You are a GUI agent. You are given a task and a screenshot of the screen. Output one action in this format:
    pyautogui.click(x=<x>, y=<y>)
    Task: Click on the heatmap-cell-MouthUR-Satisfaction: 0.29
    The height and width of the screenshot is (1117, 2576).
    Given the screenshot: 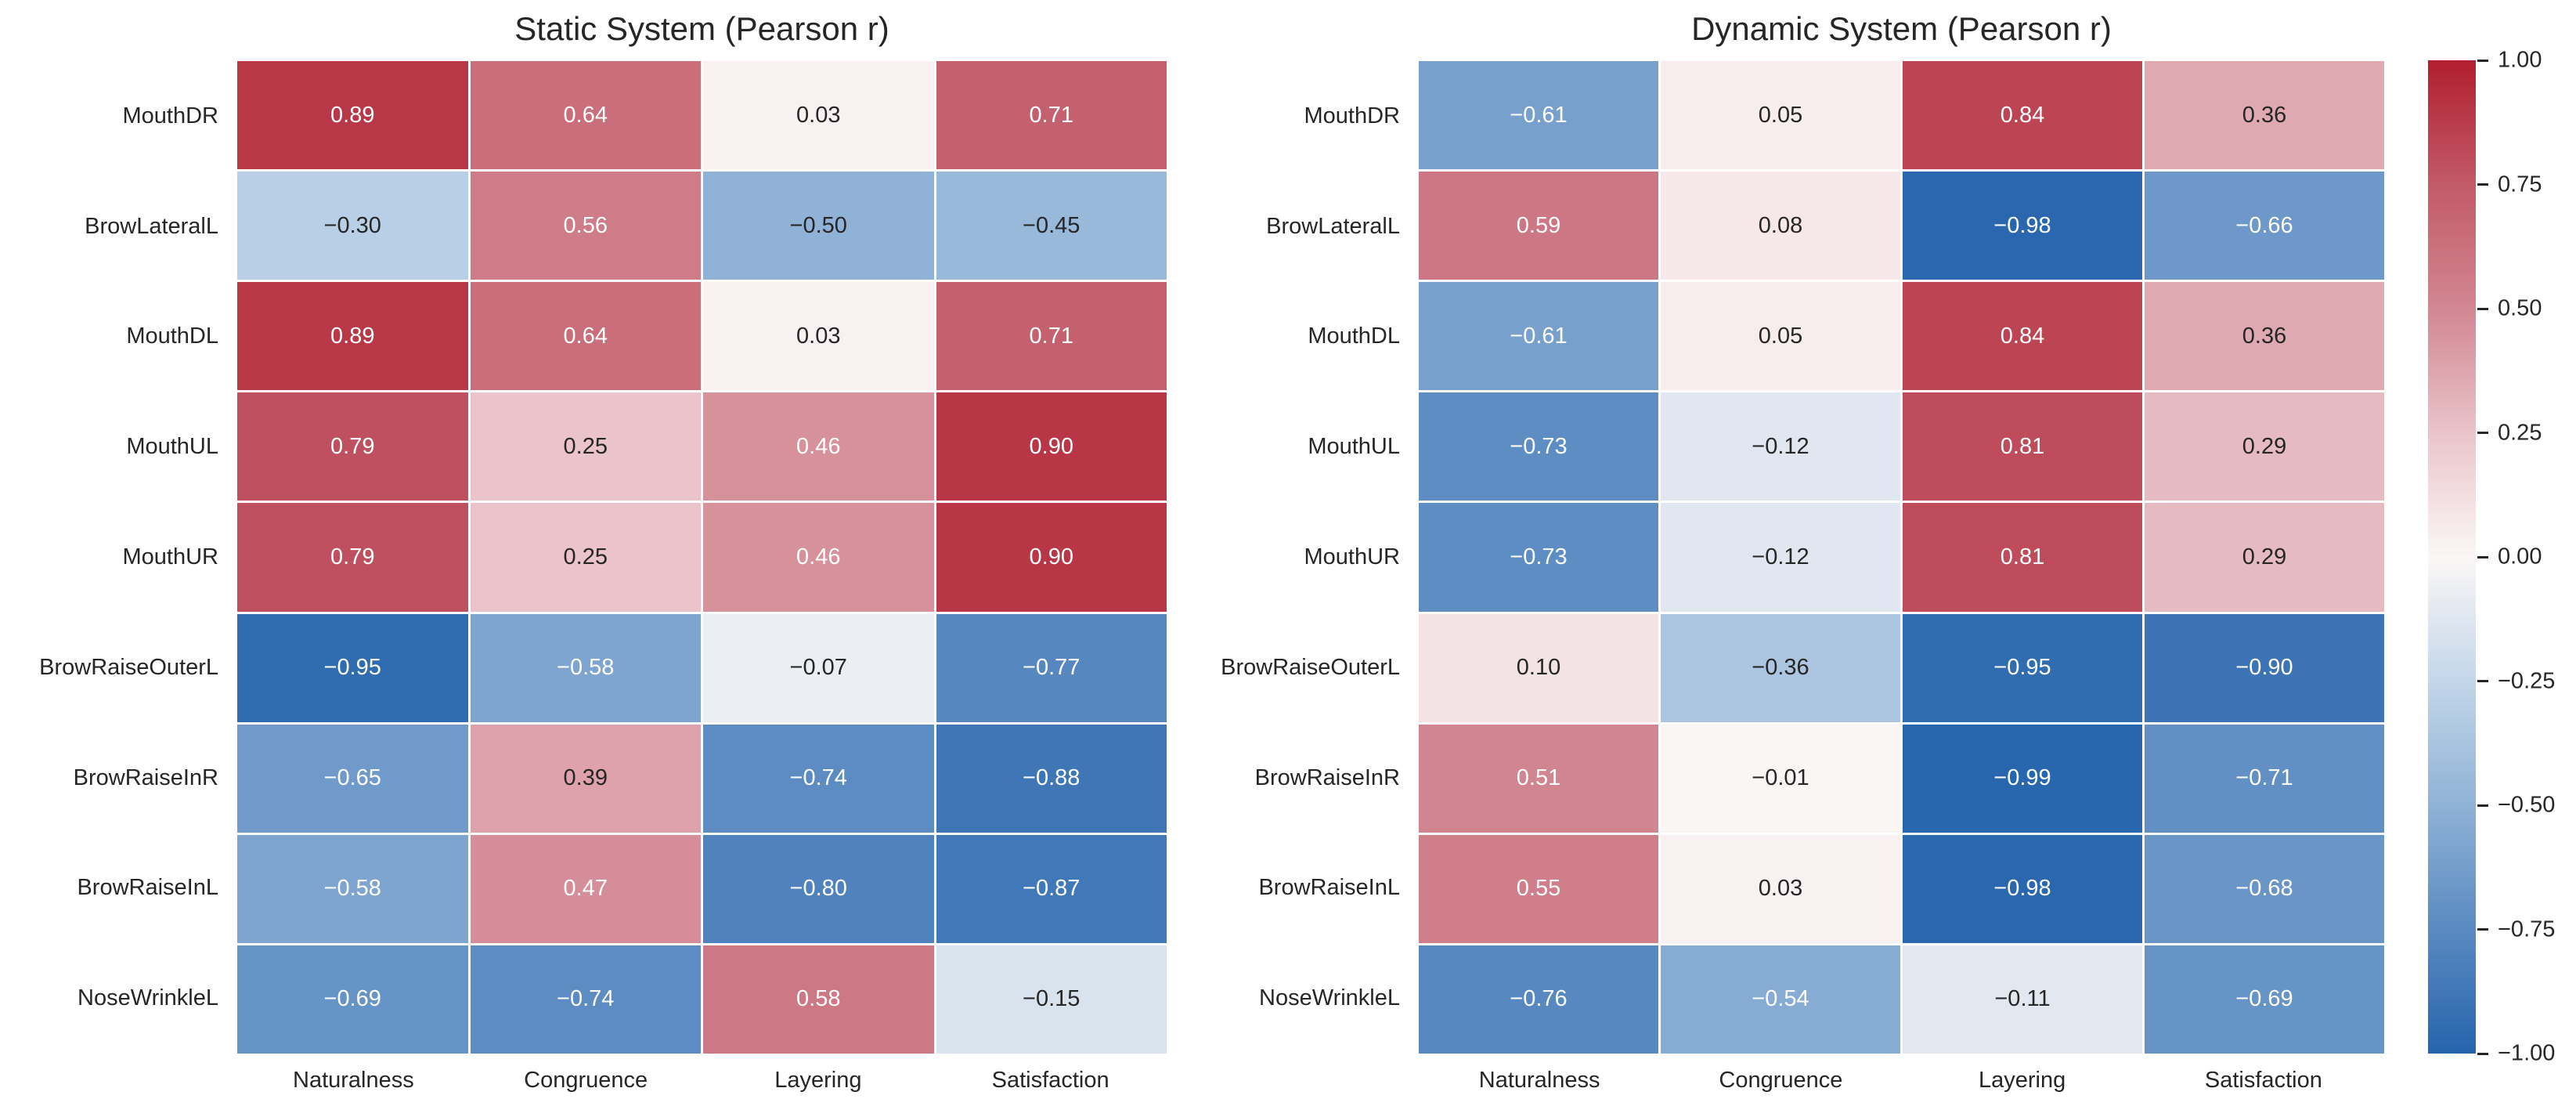 What is the action you would take?
    pyautogui.click(x=2264, y=557)
    